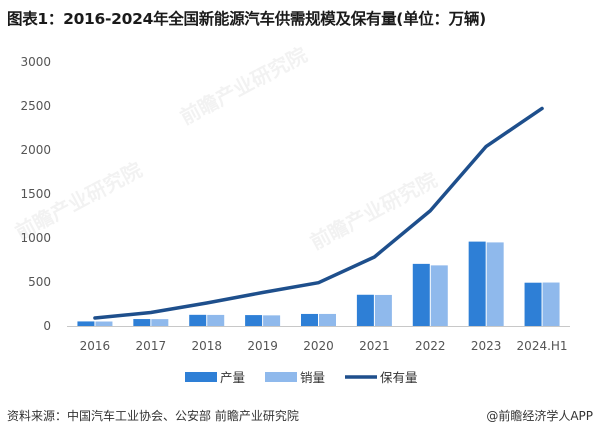  Describe the element at coordinates (201, 377) in the screenshot. I see `legend-swatch-production` at that location.